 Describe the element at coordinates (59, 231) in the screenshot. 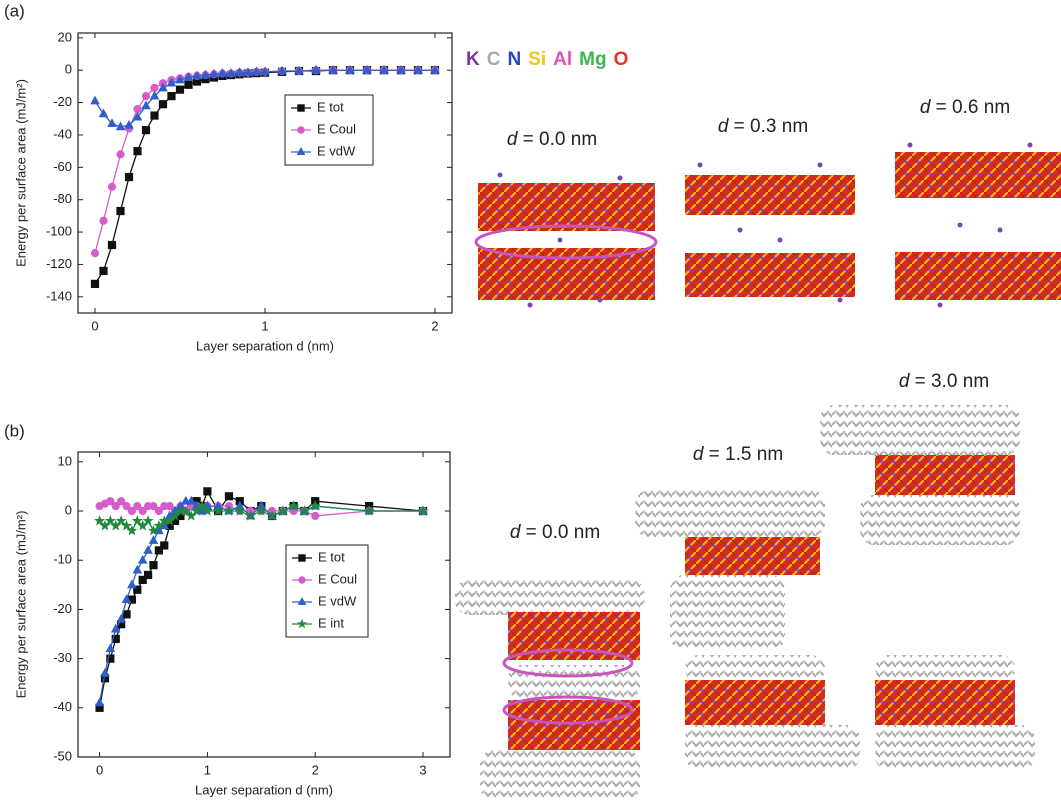

I see `y-tick-label: -100` at that location.